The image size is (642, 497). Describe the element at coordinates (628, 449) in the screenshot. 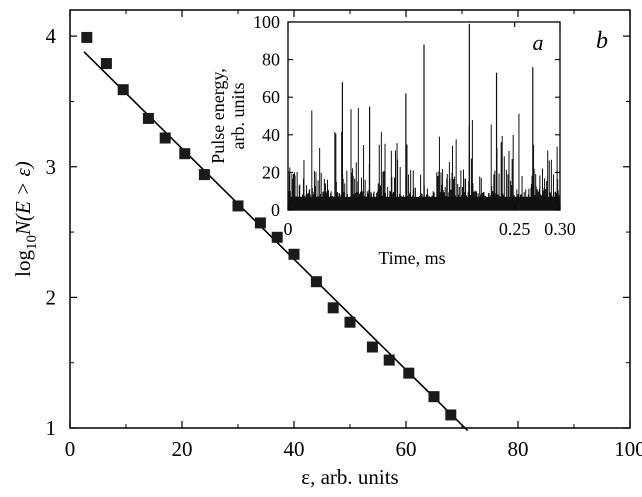

I see `x-tick-label: 100` at that location.